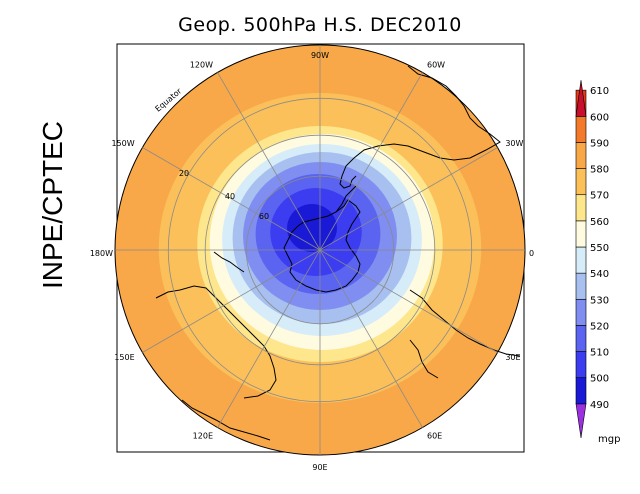  What do you see at coordinates (216, 342) in the screenshot?
I see `coast-australia` at bounding box center [216, 342].